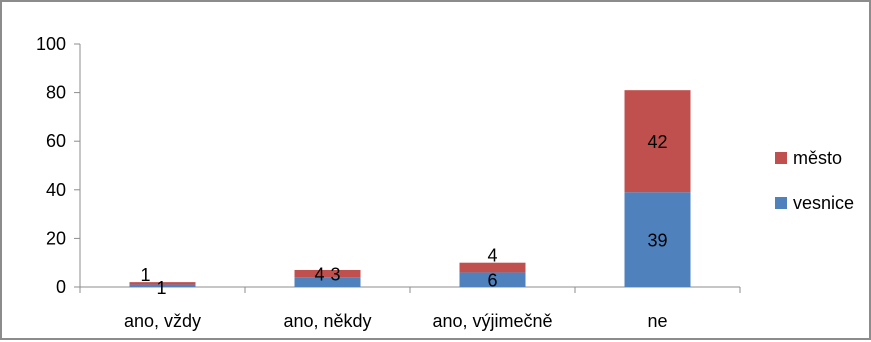  Describe the element at coordinates (492, 321) in the screenshot. I see `x-category-label: ano, výjimečně` at that location.